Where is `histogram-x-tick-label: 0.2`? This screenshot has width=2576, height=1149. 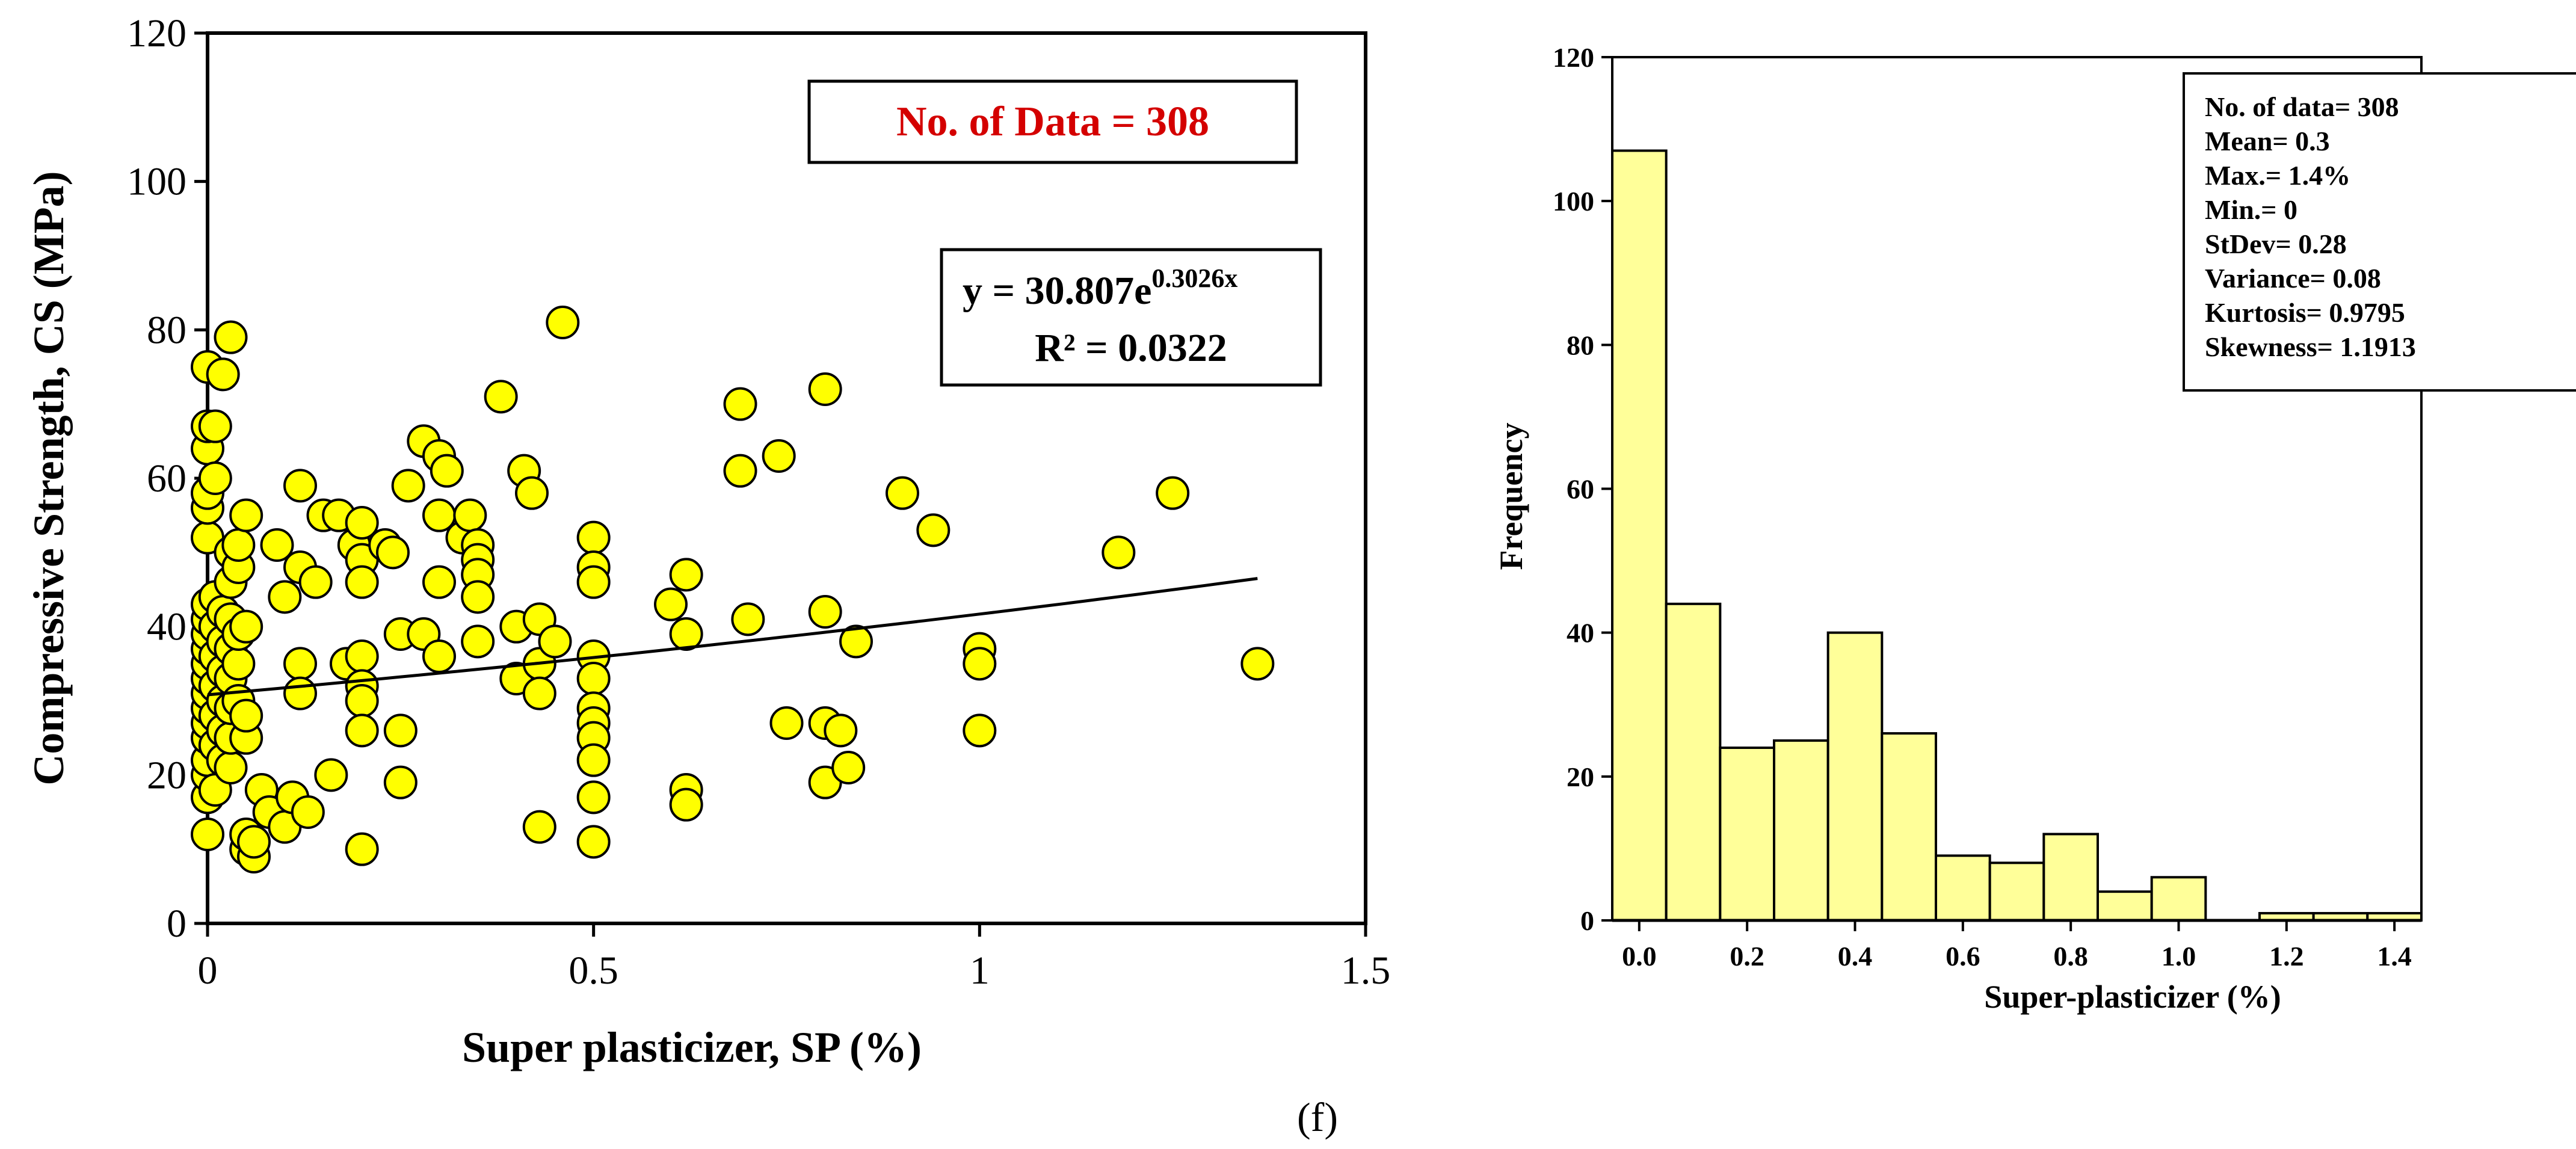 histogram-x-tick-label: 0.2 is located at coordinates (1747, 956).